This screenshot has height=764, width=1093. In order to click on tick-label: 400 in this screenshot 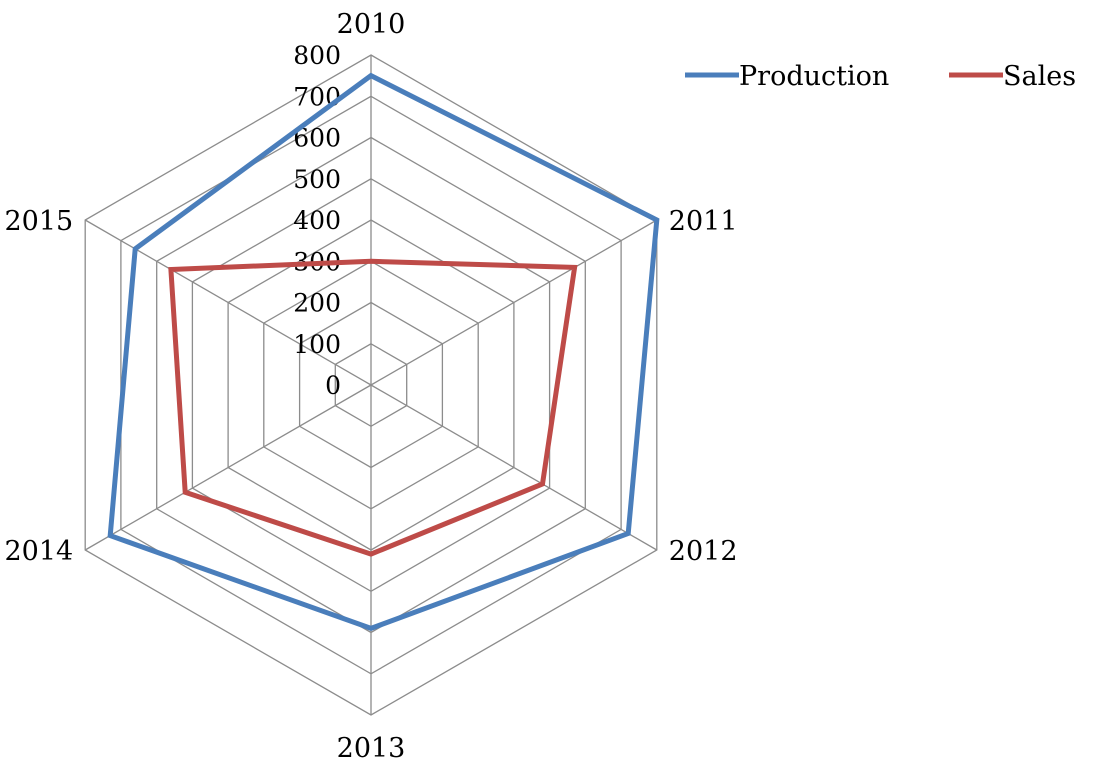, I will do `click(317, 220)`.